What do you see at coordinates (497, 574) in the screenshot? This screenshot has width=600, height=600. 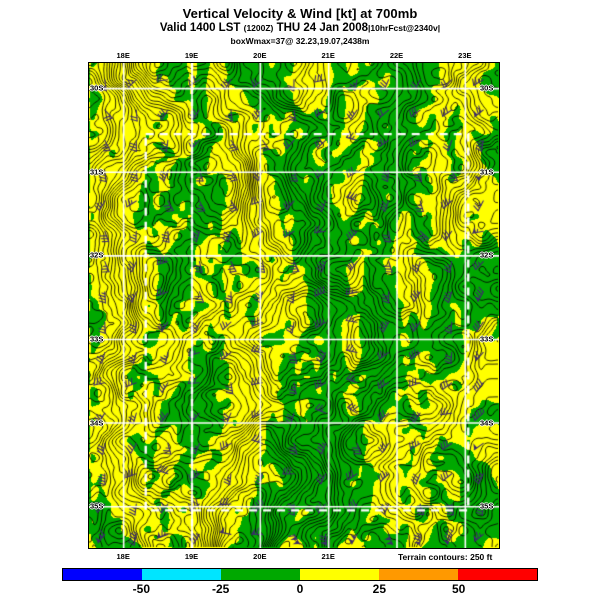 I see `colorbar-band-red` at bounding box center [497, 574].